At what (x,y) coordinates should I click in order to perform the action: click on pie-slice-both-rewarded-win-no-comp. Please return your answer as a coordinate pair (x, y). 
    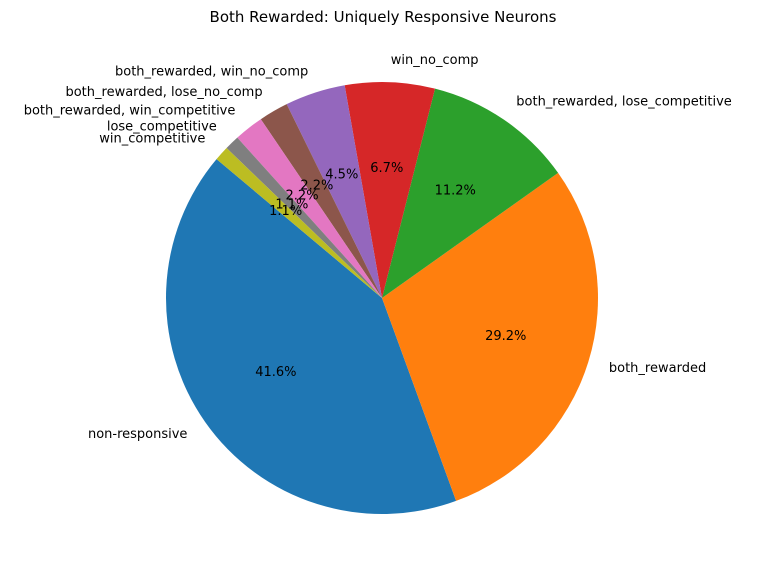
    Looking at the image, I should click on (334, 191).